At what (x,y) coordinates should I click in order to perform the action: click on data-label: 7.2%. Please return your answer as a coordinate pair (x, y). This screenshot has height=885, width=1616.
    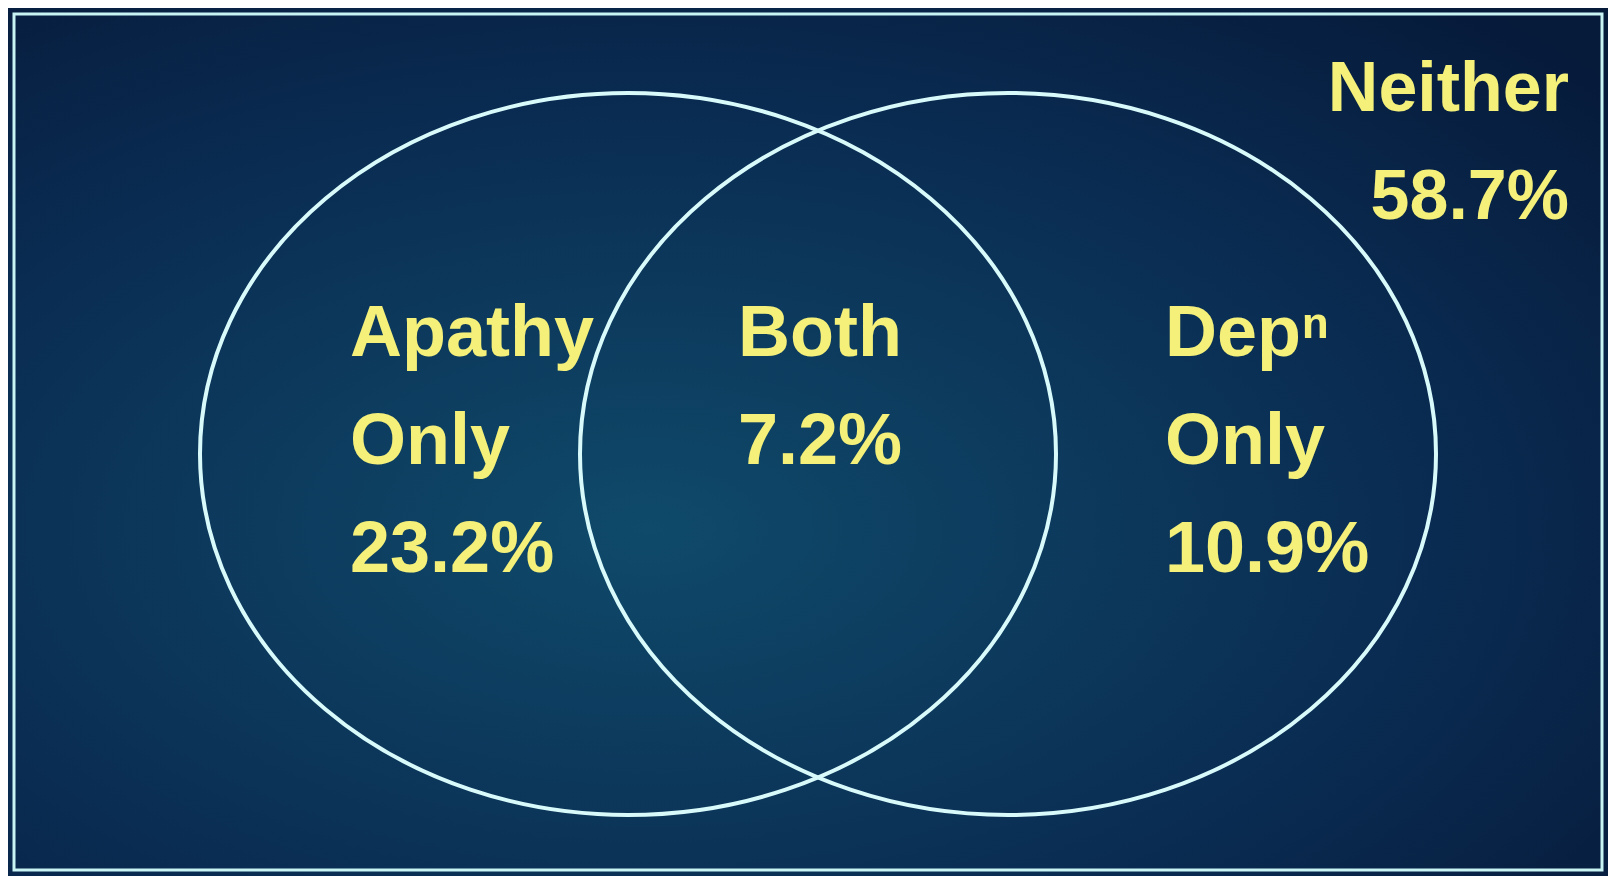
    Looking at the image, I should click on (820, 439).